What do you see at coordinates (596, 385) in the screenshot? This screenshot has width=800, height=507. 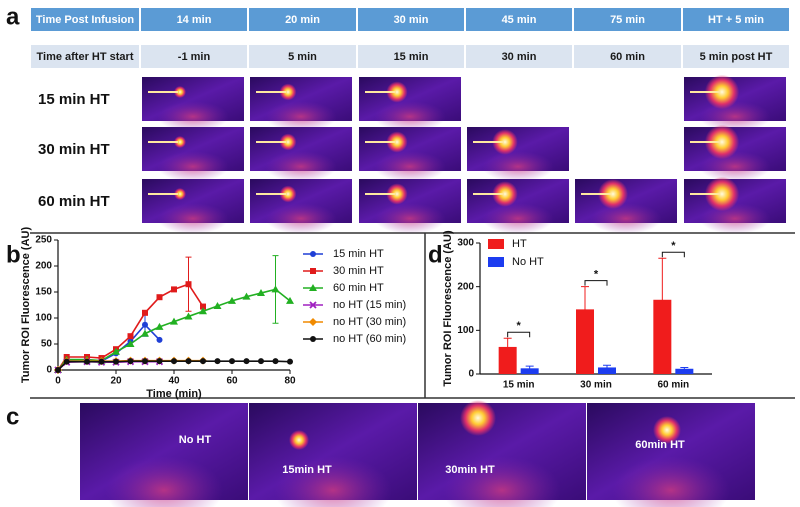 I see `x-tick-label: 30 min` at bounding box center [596, 385].